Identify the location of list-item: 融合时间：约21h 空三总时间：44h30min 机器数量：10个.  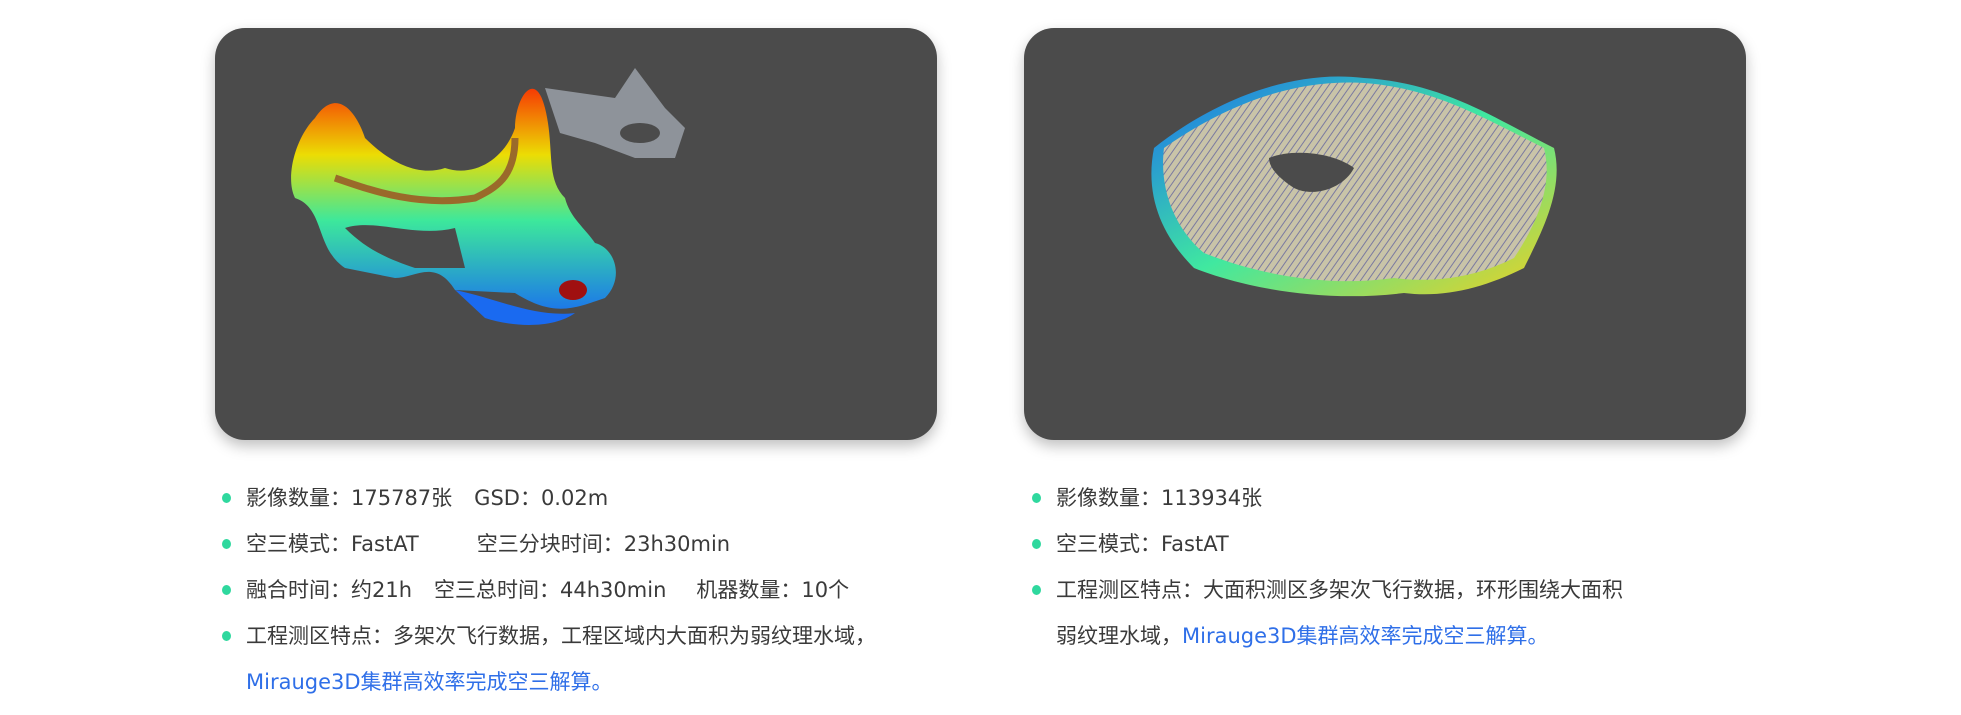
(549, 590).